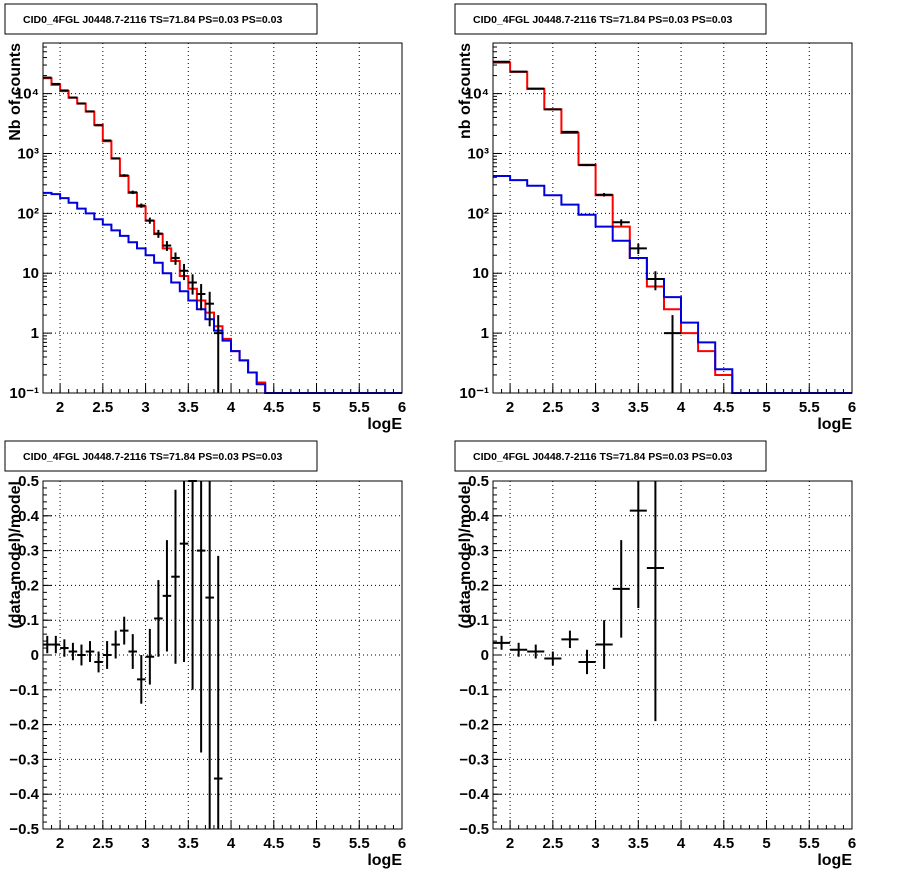 Image resolution: width=898 pixels, height=875 pixels. Describe the element at coordinates (474, 393) in the screenshot. I see `y-tick-label: 10⁻¹` at that location.